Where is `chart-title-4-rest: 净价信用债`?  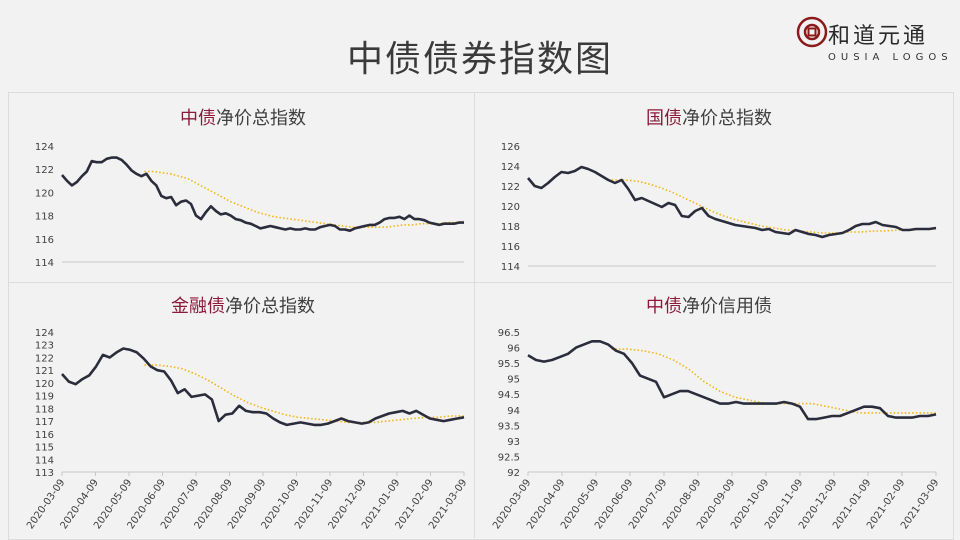 chart-title-4-rest: 净价信用债 is located at coordinates (727, 306).